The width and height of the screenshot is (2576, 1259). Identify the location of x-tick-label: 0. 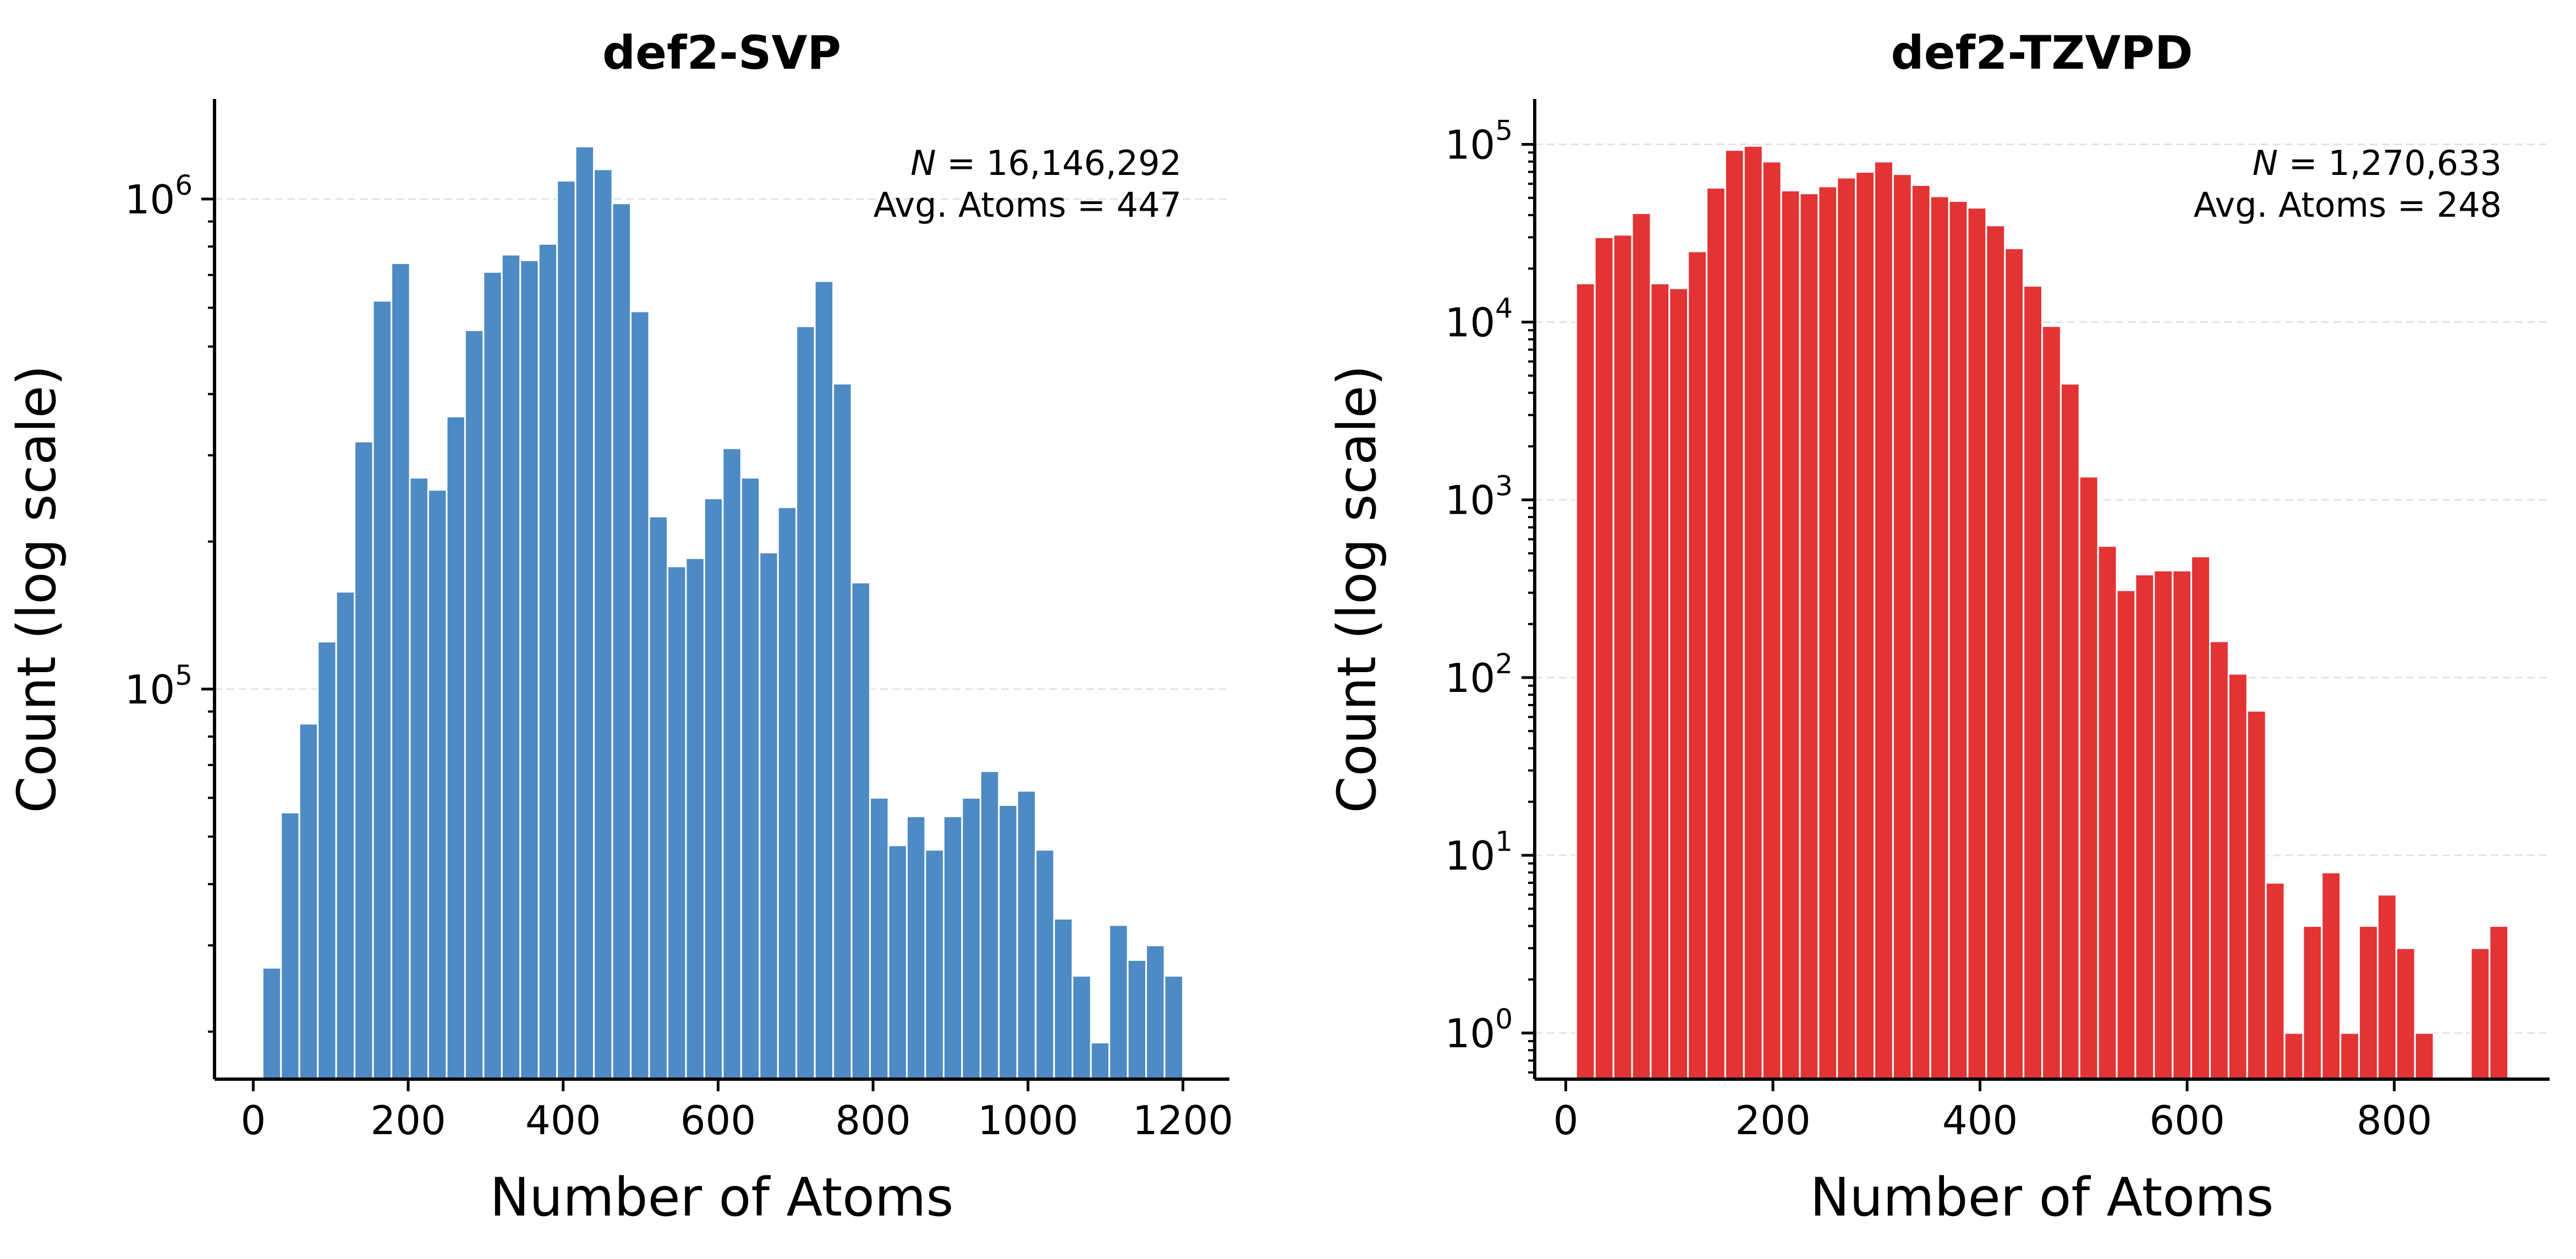
(1566, 1120).